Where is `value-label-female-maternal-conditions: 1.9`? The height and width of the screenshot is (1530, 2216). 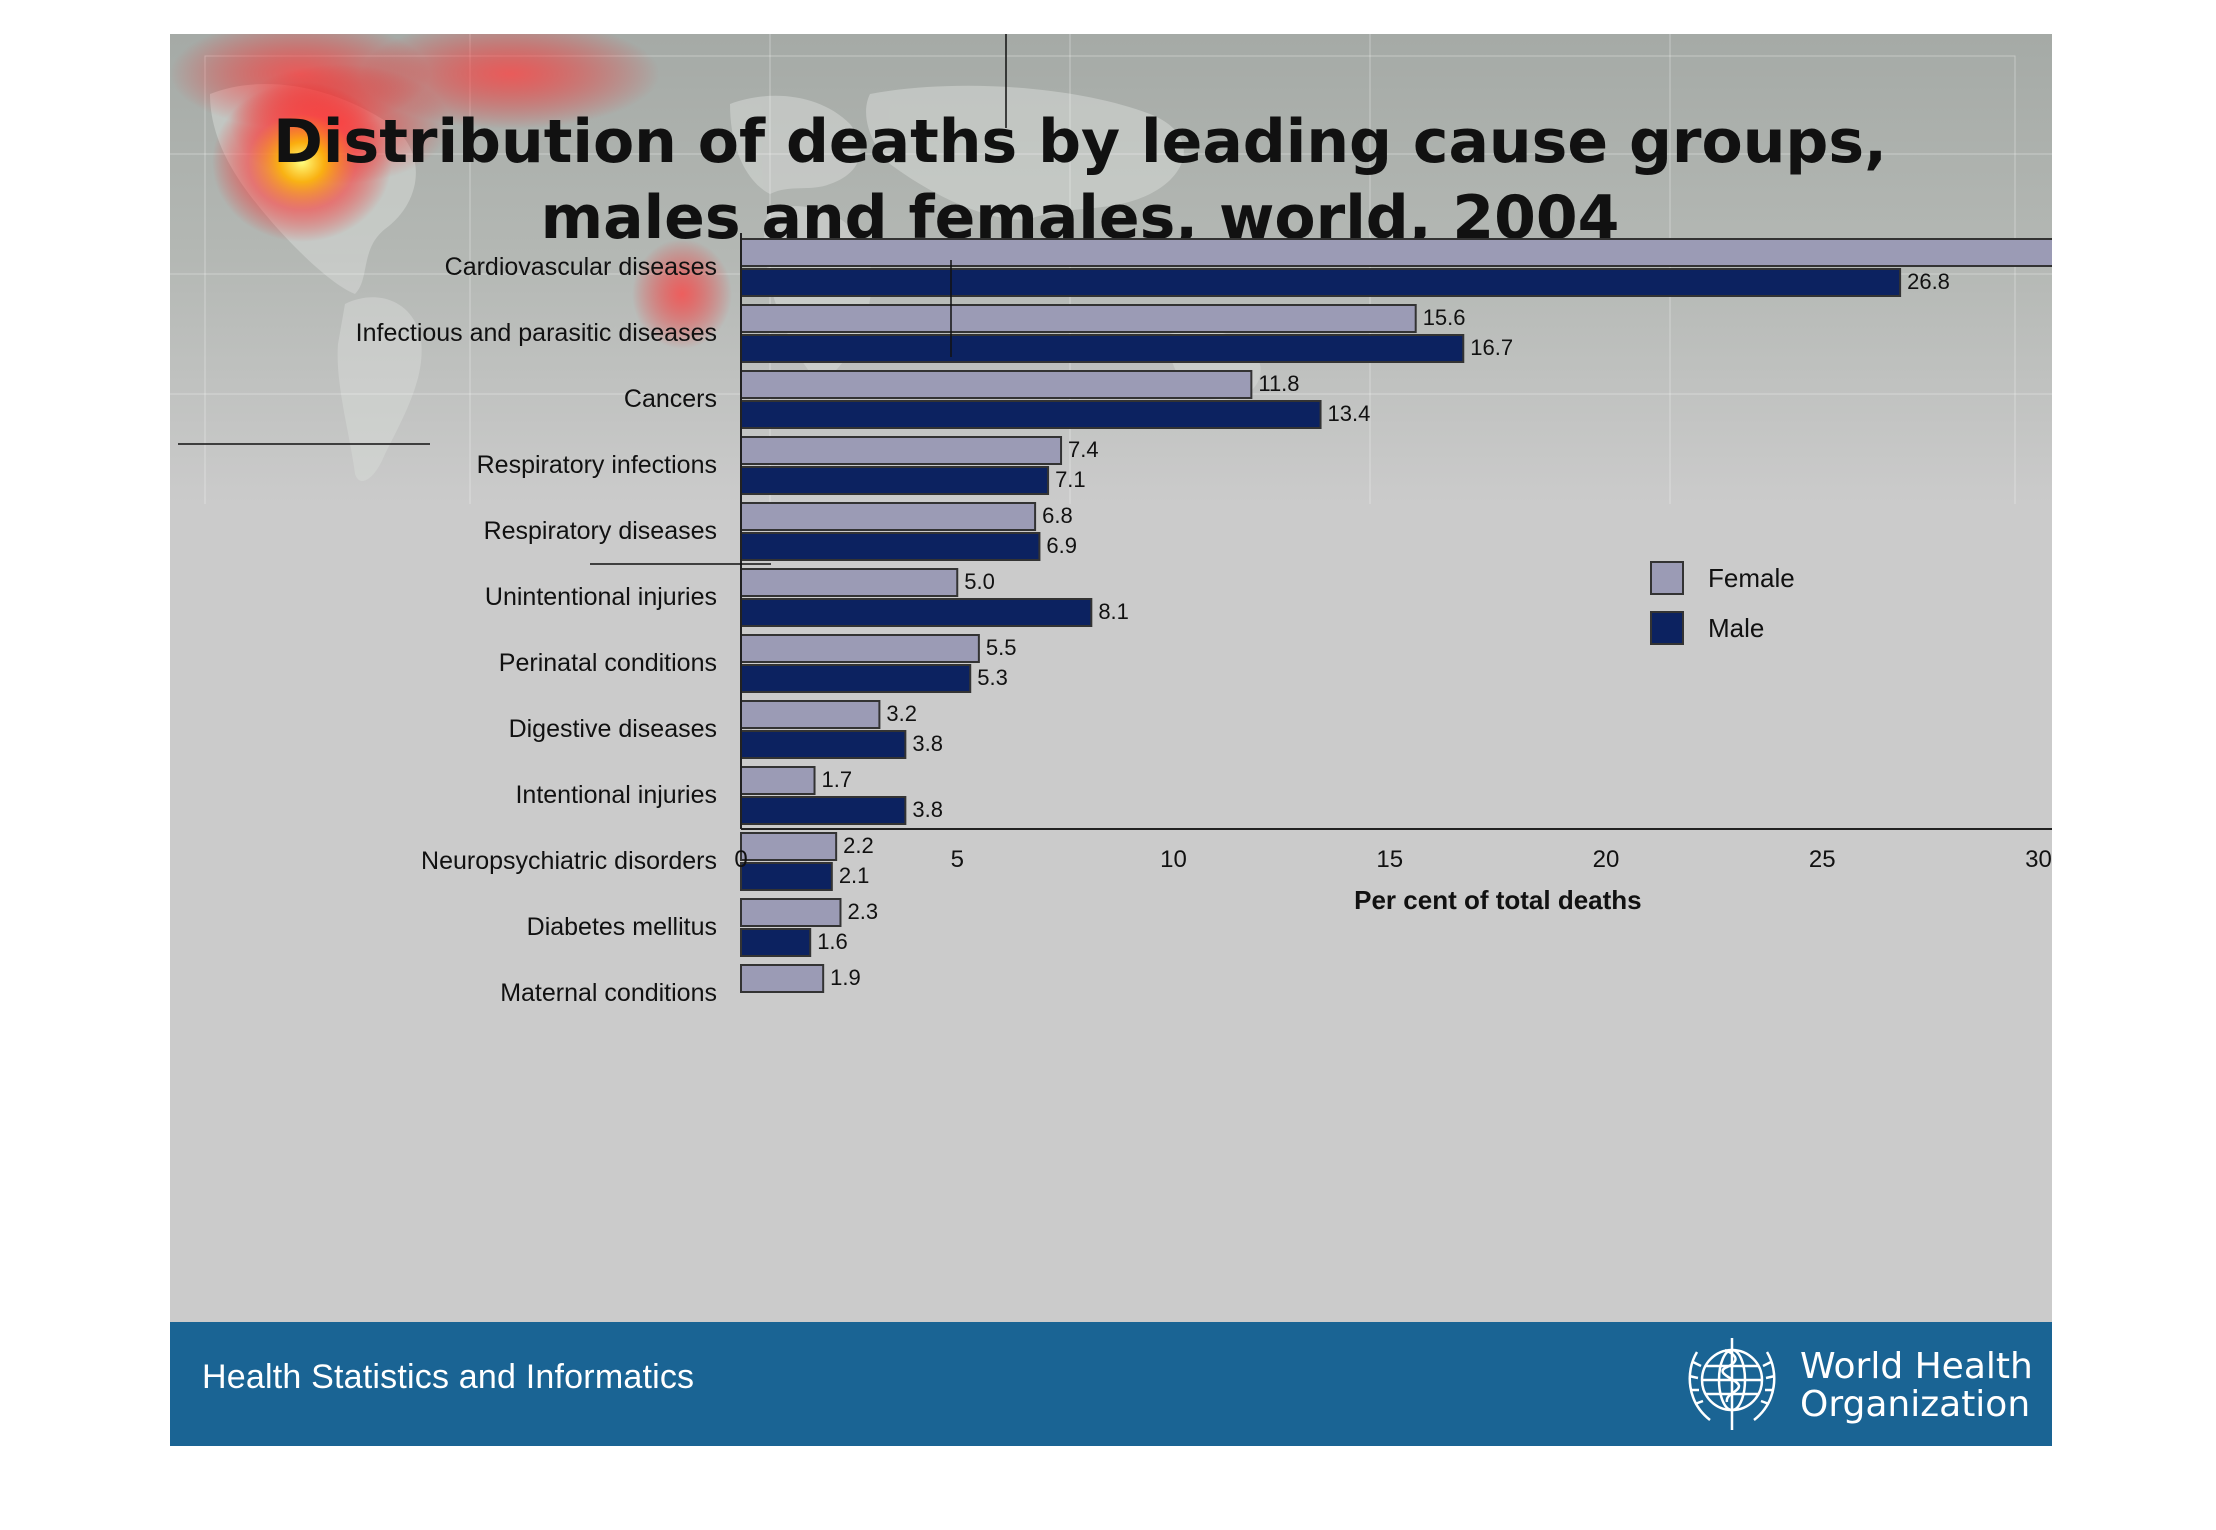 value-label-female-maternal-conditions: 1.9 is located at coordinates (845, 977).